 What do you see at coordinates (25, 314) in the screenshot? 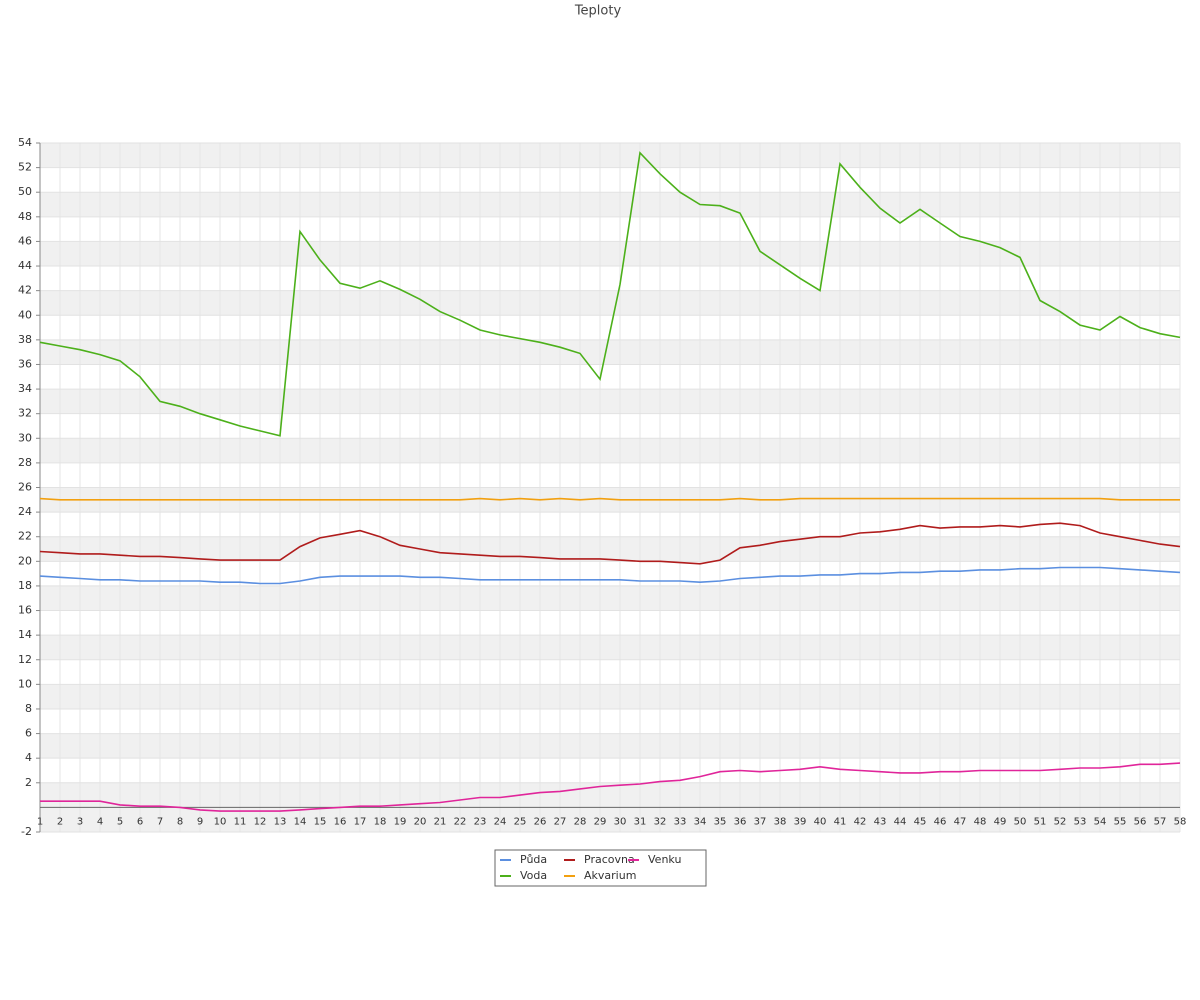
I see `y-tick-label: 40` at bounding box center [25, 314].